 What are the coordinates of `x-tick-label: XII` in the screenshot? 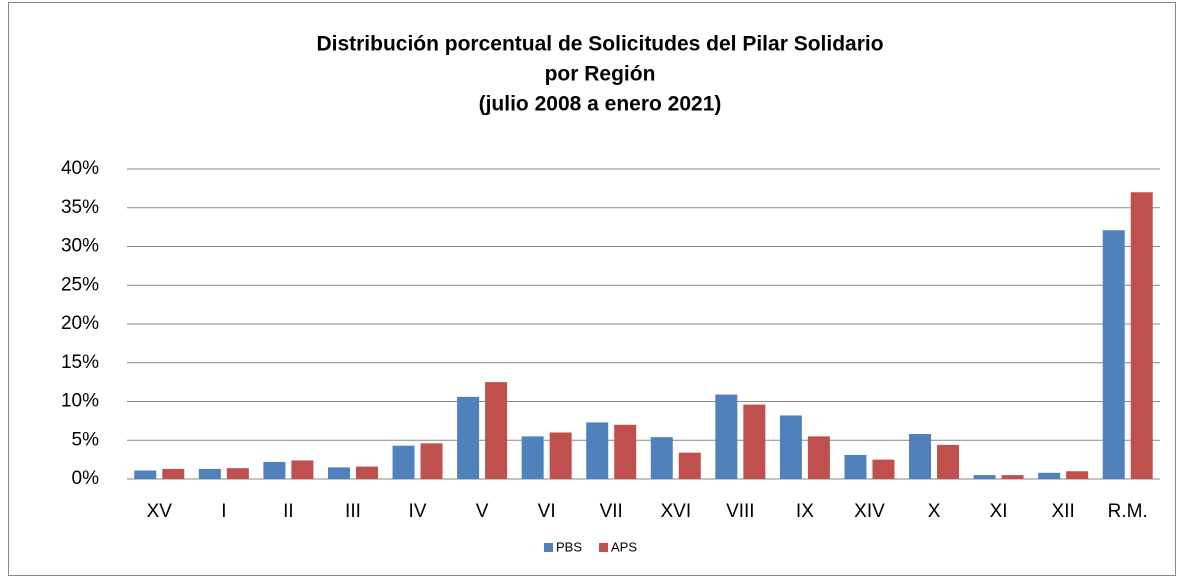 It's located at (1063, 511).